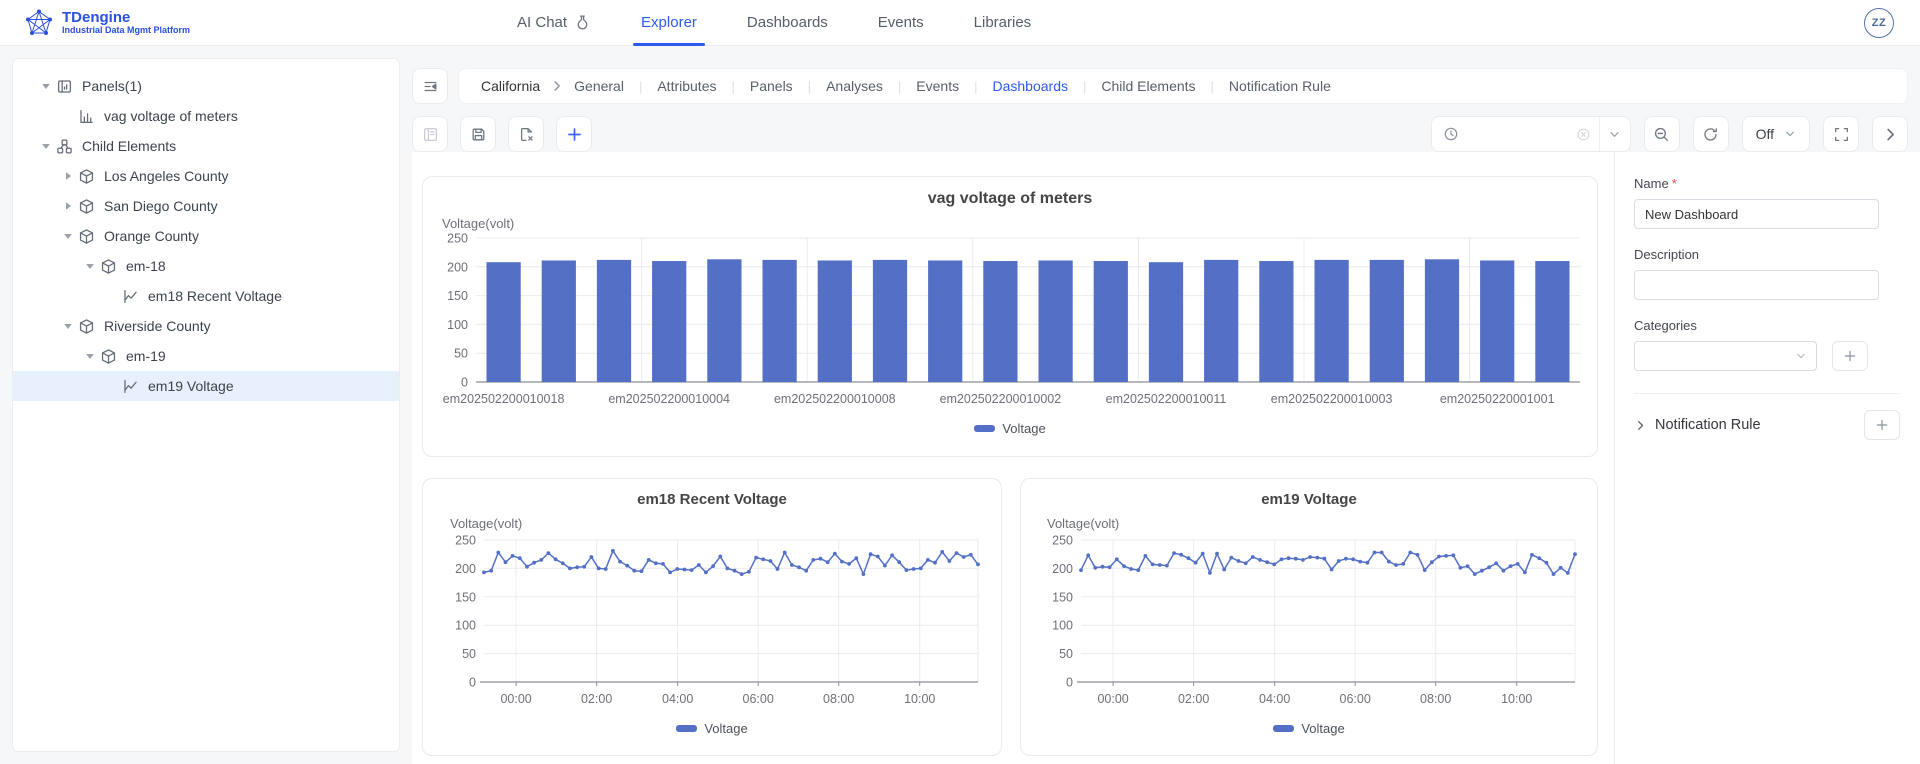  What do you see at coordinates (206, 206) in the screenshot?
I see `tree-item-san-diego-county: San Diego County` at bounding box center [206, 206].